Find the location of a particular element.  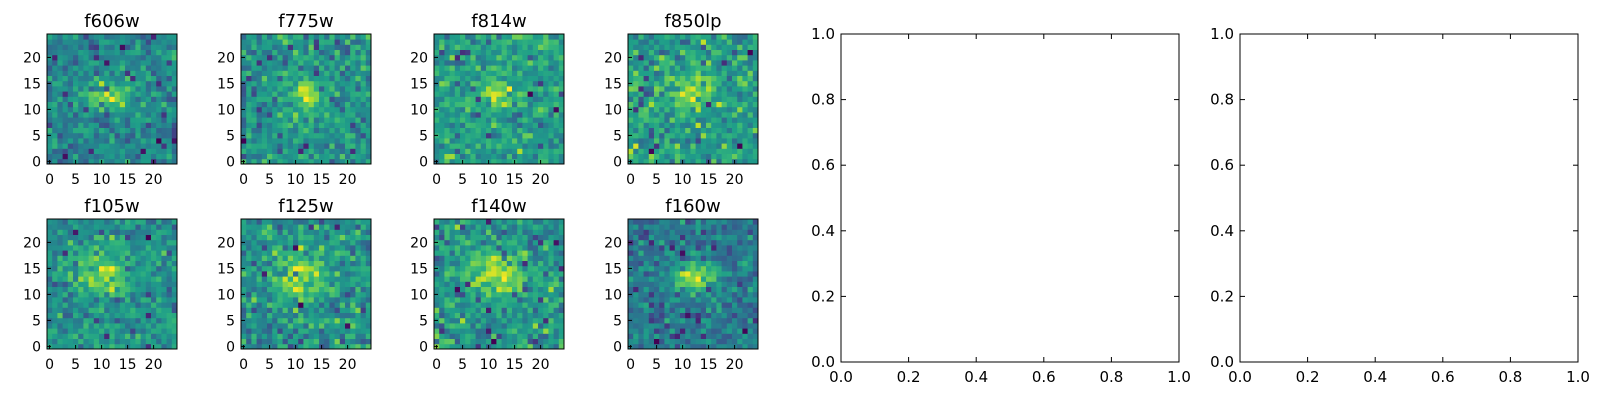

y-tick-label: 20 is located at coordinates (226, 243).